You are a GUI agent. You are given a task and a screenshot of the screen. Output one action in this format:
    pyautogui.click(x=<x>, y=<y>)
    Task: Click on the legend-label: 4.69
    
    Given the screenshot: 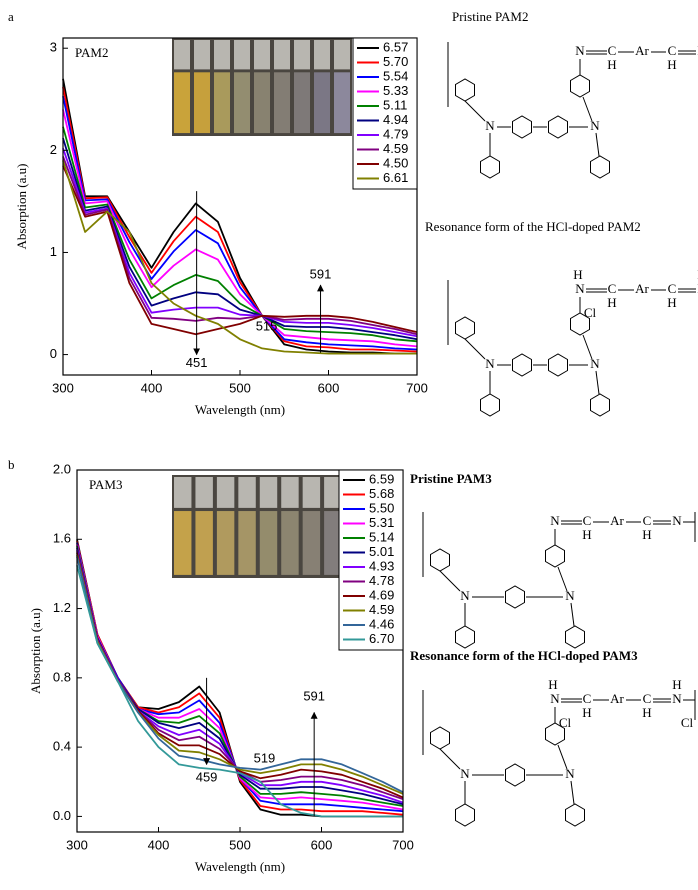 What is the action you would take?
    pyautogui.click(x=381, y=594)
    